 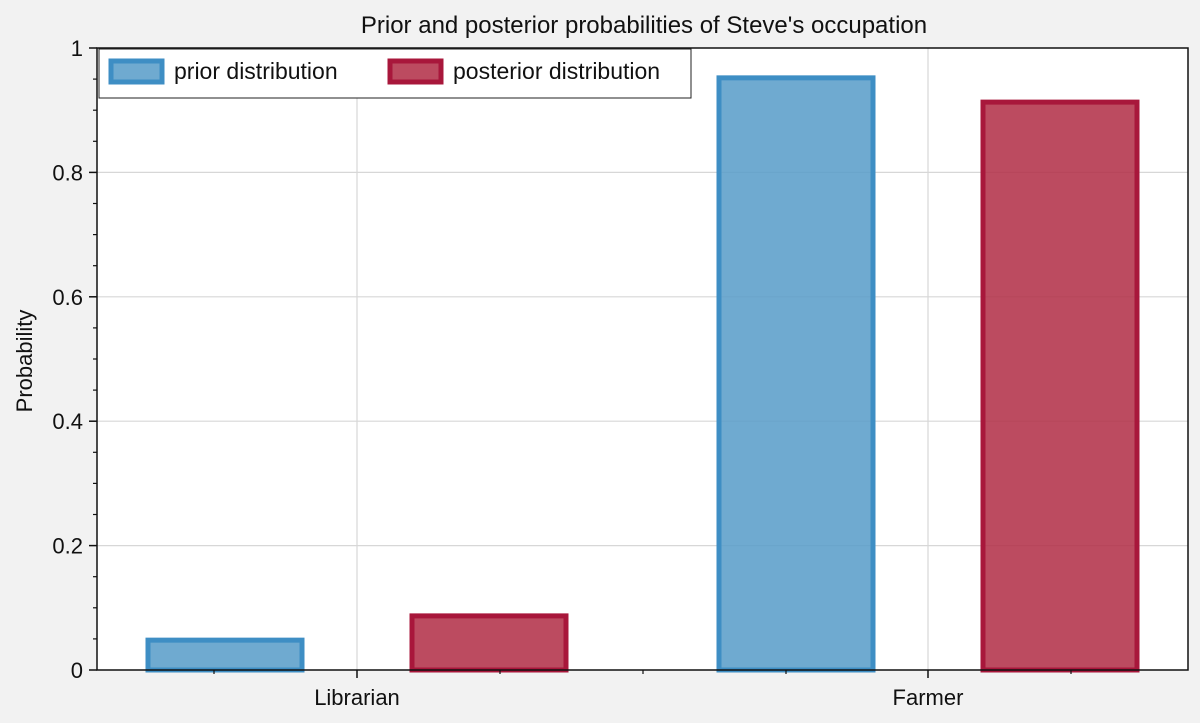 I want to click on bar-prior-distribution-farmer, so click(x=796, y=374).